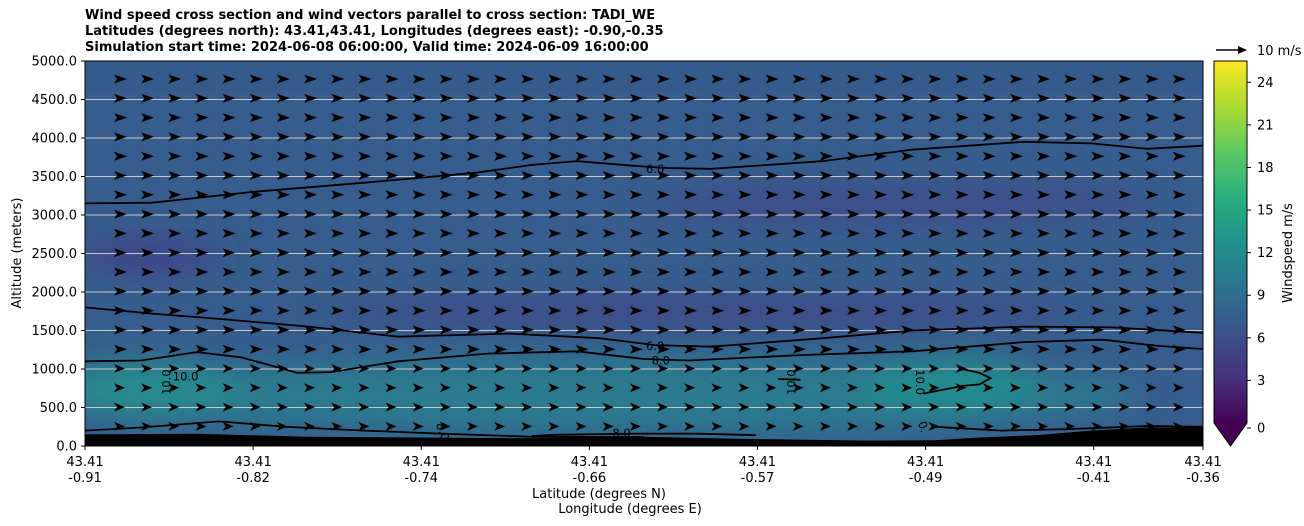 The width and height of the screenshot is (1304, 526). What do you see at coordinates (1279, 51) in the screenshot?
I see `quiver-key-label: 10 m/s` at bounding box center [1279, 51].